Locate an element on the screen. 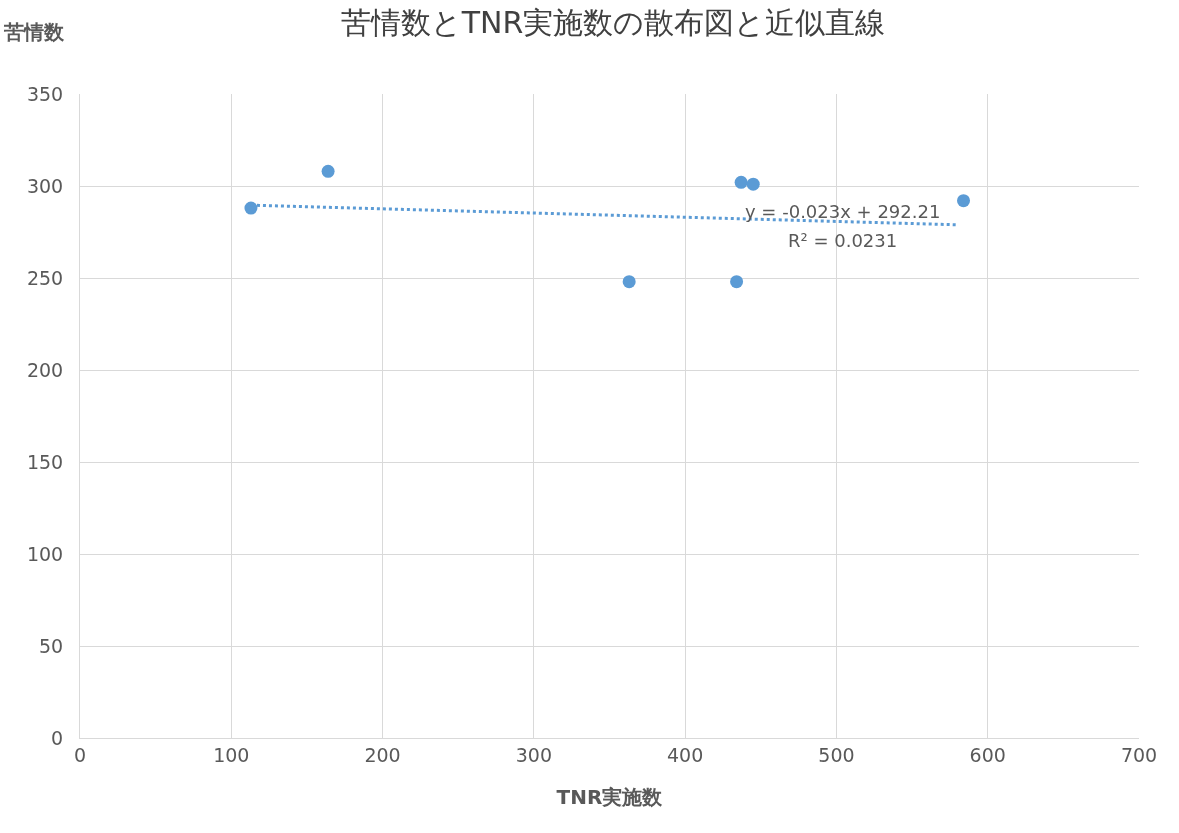 This screenshot has width=1179, height=833. y-tick-label: 250 is located at coordinates (45, 277).